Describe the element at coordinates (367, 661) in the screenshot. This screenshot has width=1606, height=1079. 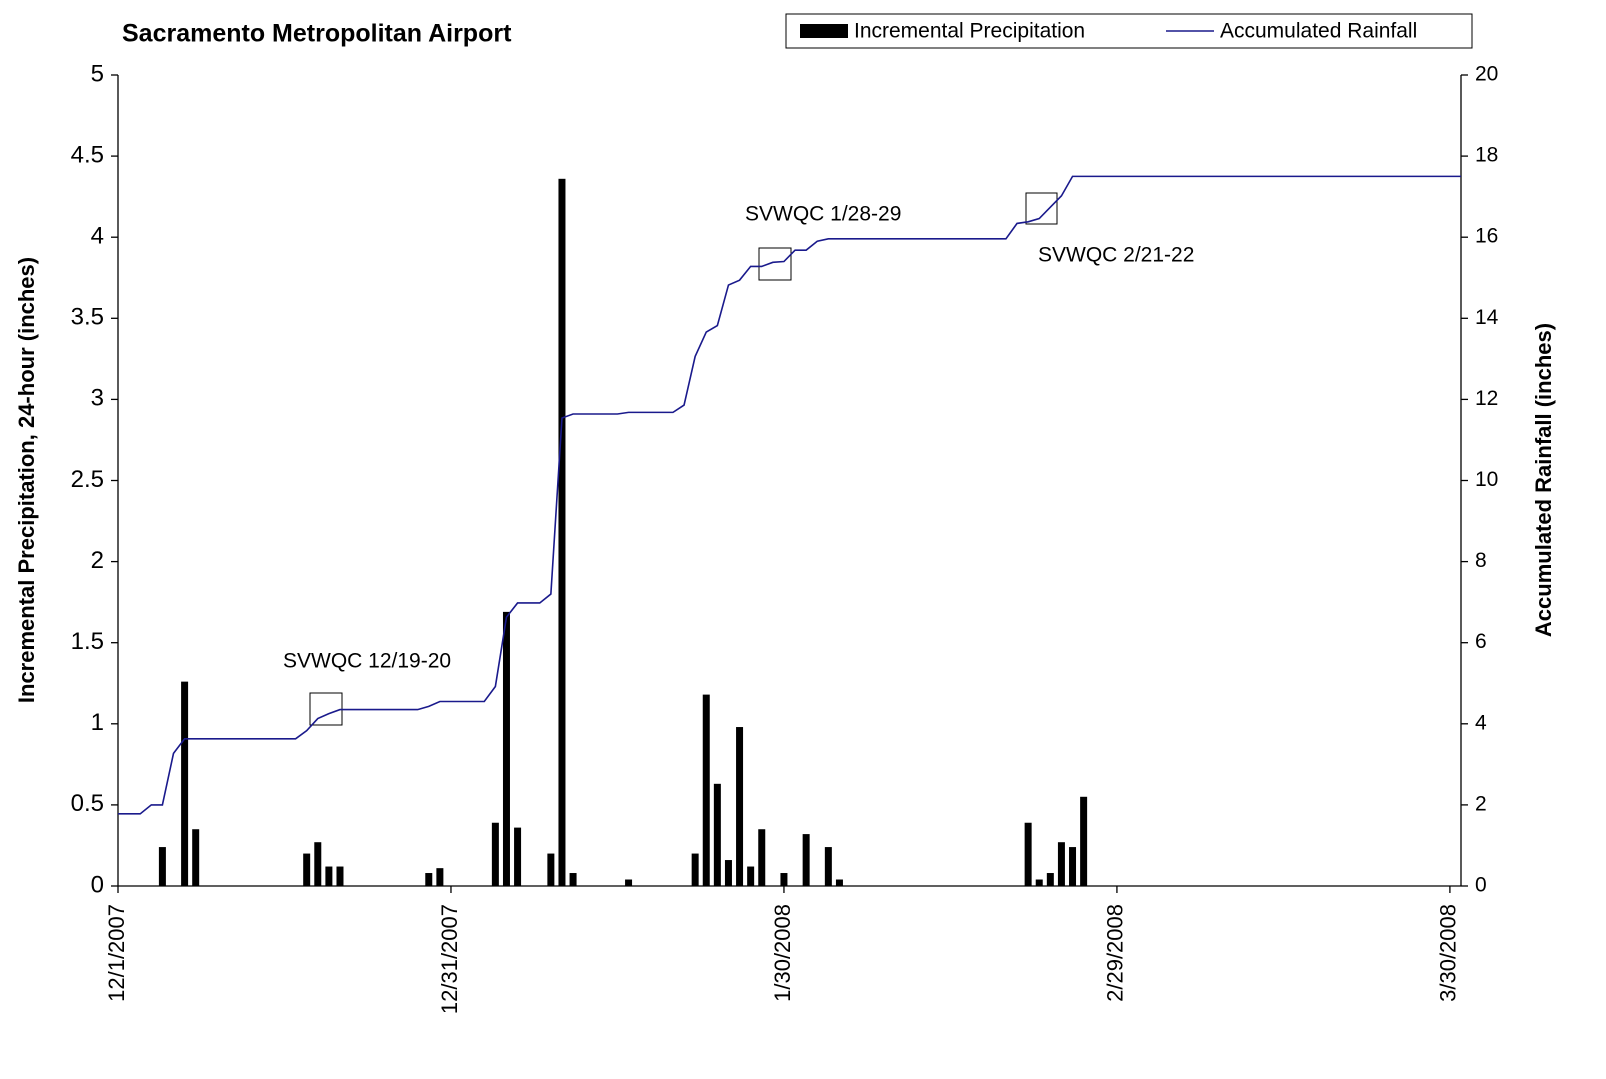
I see `annotation: SVWQC 12/19-20` at that location.